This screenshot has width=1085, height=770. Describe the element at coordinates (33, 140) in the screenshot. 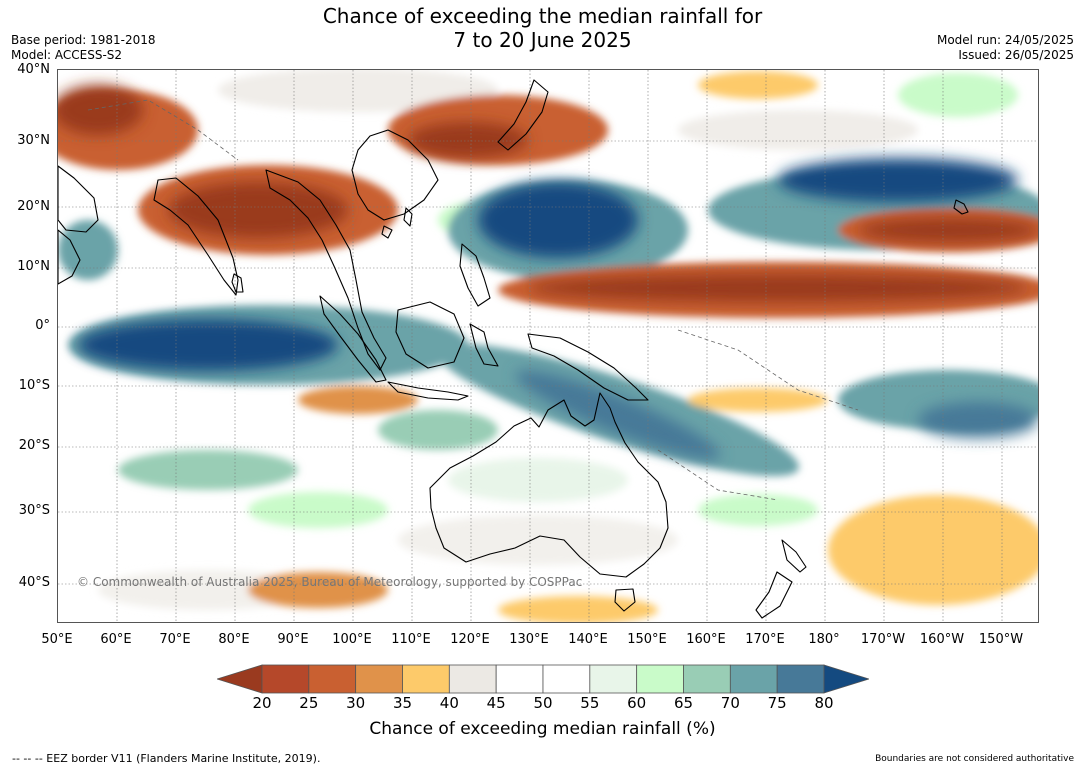

I see `lat-label: 30°N` at that location.